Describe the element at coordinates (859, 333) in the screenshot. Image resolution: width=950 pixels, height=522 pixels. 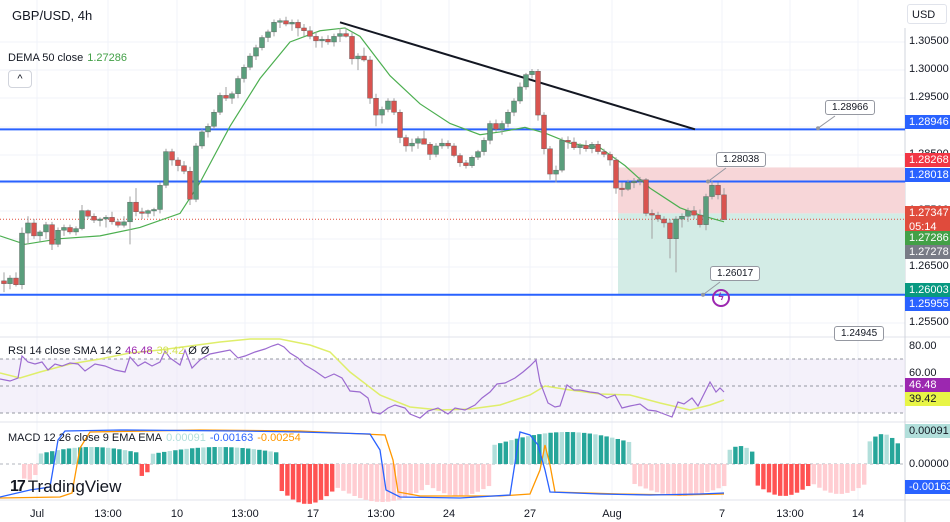
I see `price-note-callout: 1.24945` at that location.